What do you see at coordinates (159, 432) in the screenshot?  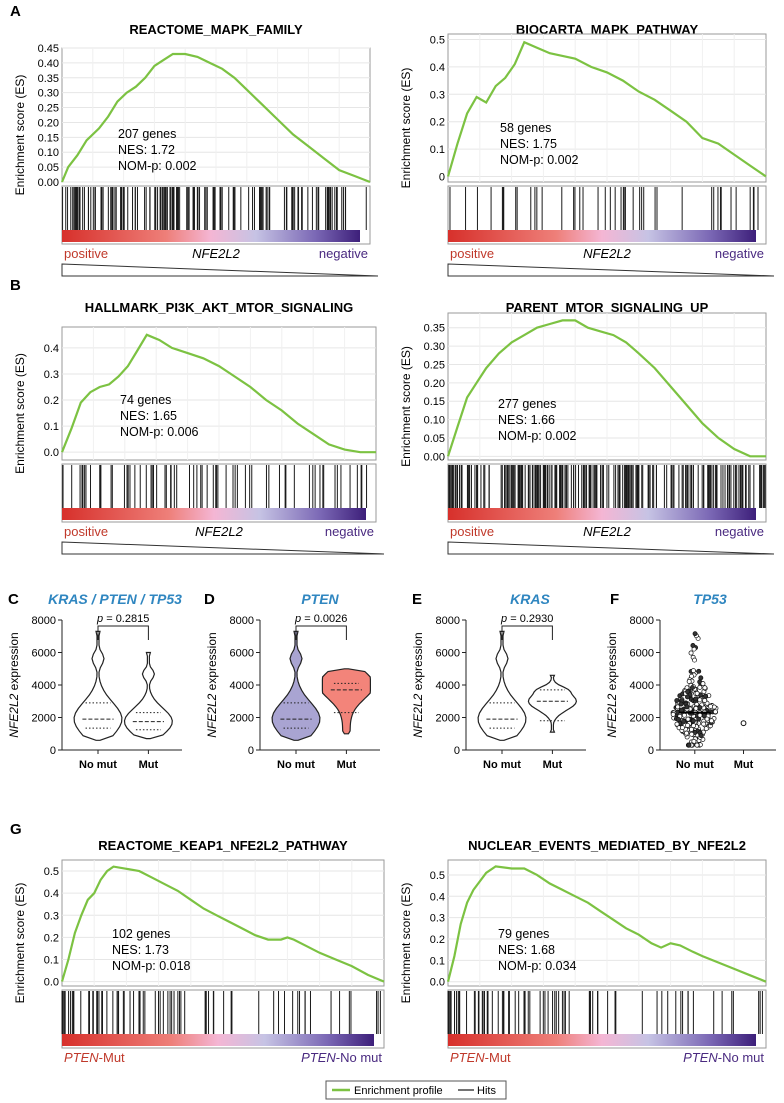 I see `stats-text: NOM-p: 0.006` at bounding box center [159, 432].